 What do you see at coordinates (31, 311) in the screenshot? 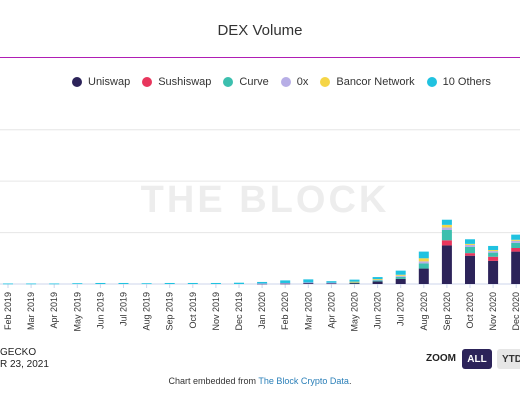
I see `x-tick-label: Mar 2019` at bounding box center [31, 311].